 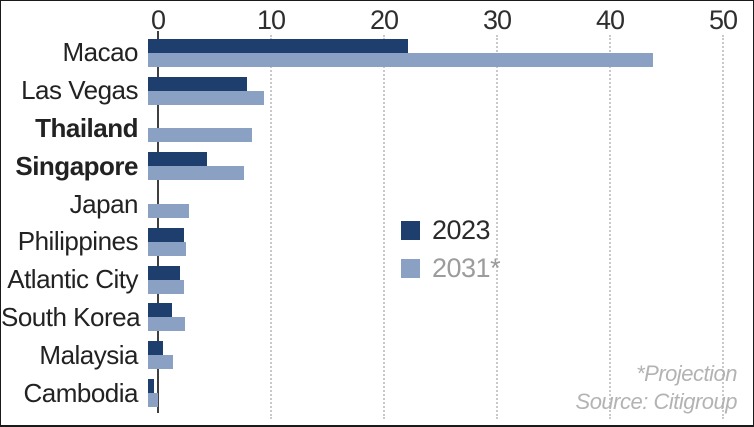 I want to click on category-label: Philippines, so click(x=78, y=241).